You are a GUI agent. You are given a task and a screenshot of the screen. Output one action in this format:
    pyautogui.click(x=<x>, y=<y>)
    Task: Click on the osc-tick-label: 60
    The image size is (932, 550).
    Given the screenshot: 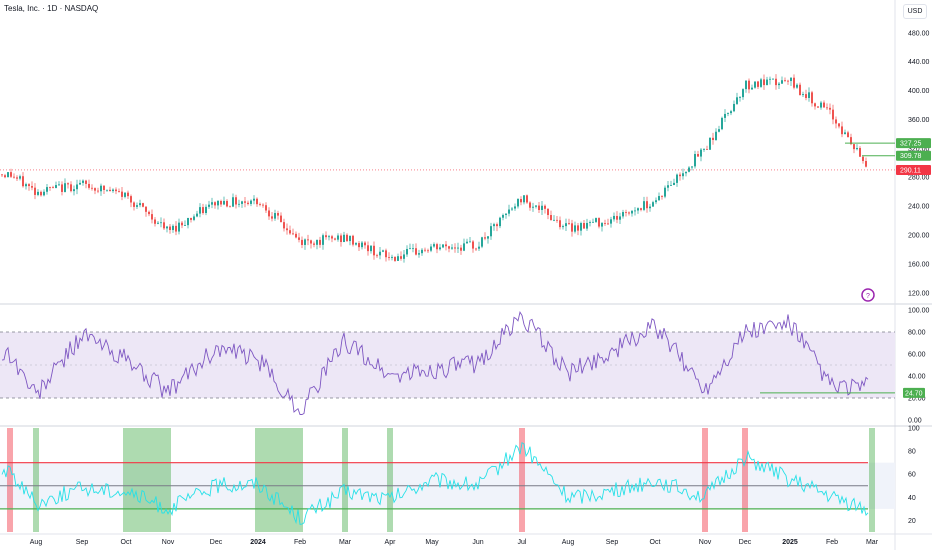 What is the action you would take?
    pyautogui.click(x=912, y=475)
    